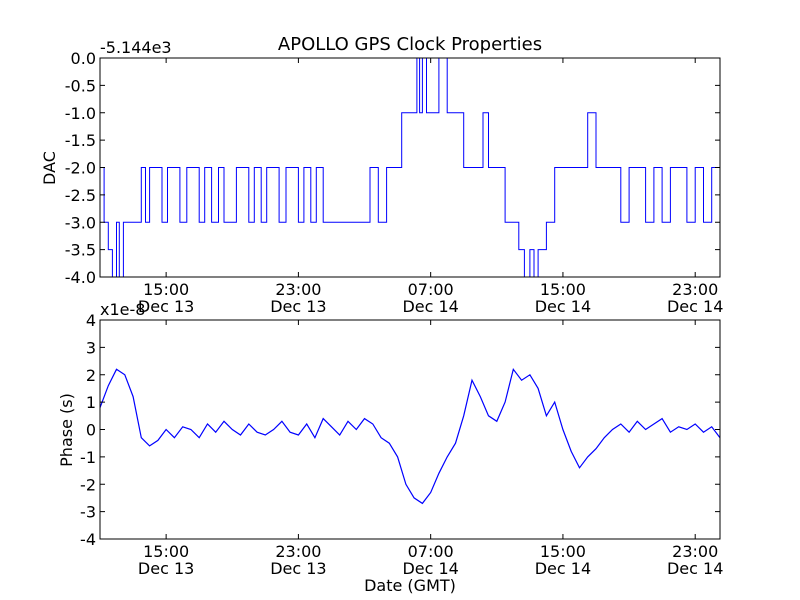 The height and width of the screenshot is (600, 800). What do you see at coordinates (88, 484) in the screenshot?
I see `phase-y-tick-label: -2` at bounding box center [88, 484].